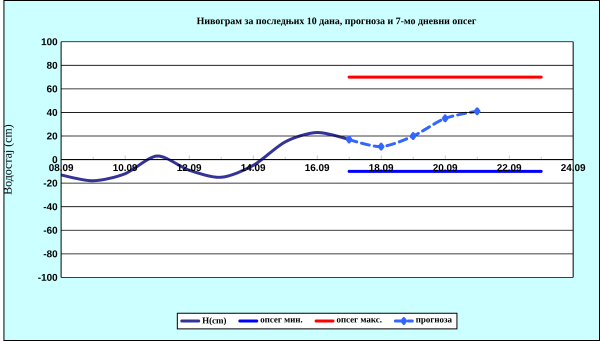 Image resolution: width=600 pixels, height=341 pixels. Describe the element at coordinates (55, 160) in the screenshot. I see `y-tick-label: 0` at that location.